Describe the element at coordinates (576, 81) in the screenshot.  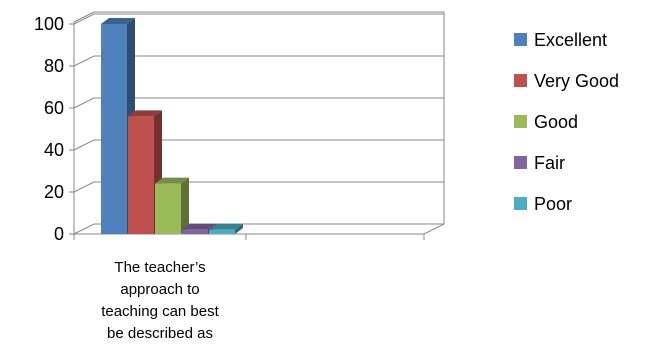
I see `legend-label: Very Good` at that location.